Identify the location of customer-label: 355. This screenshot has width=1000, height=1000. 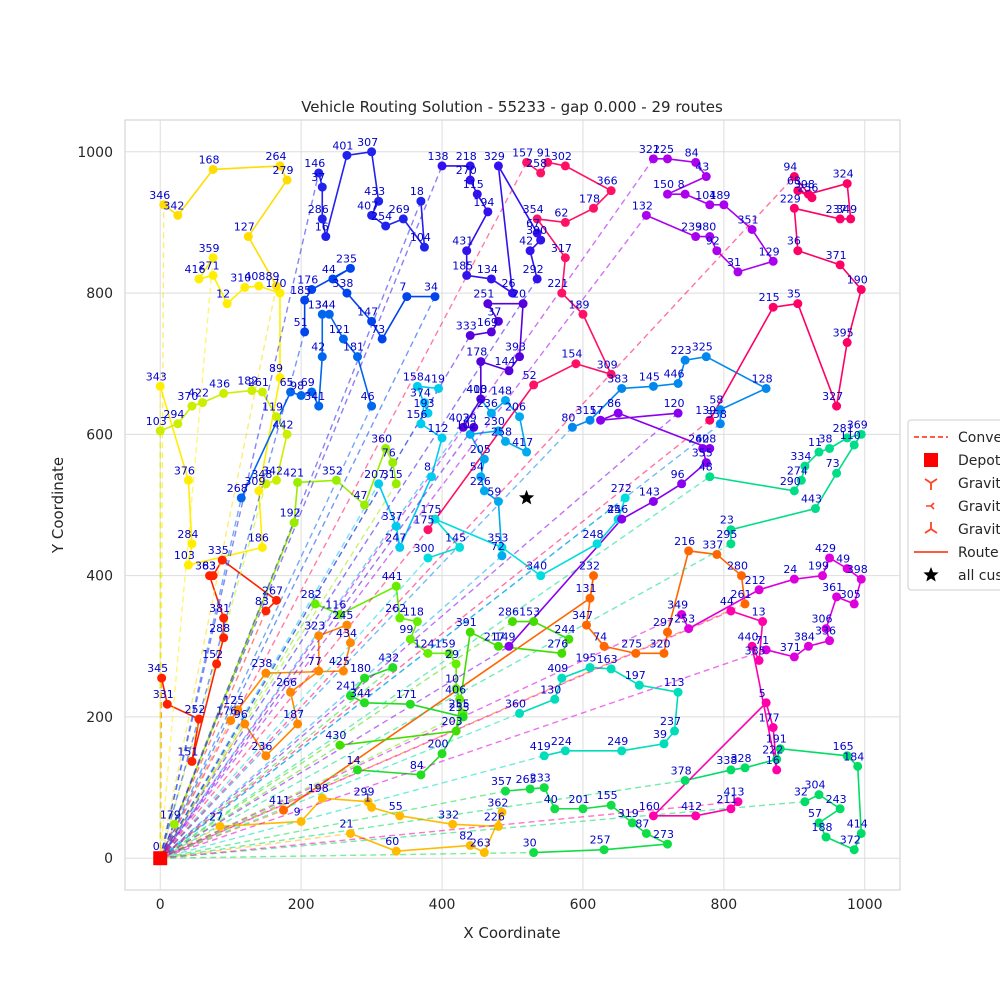
(702, 453).